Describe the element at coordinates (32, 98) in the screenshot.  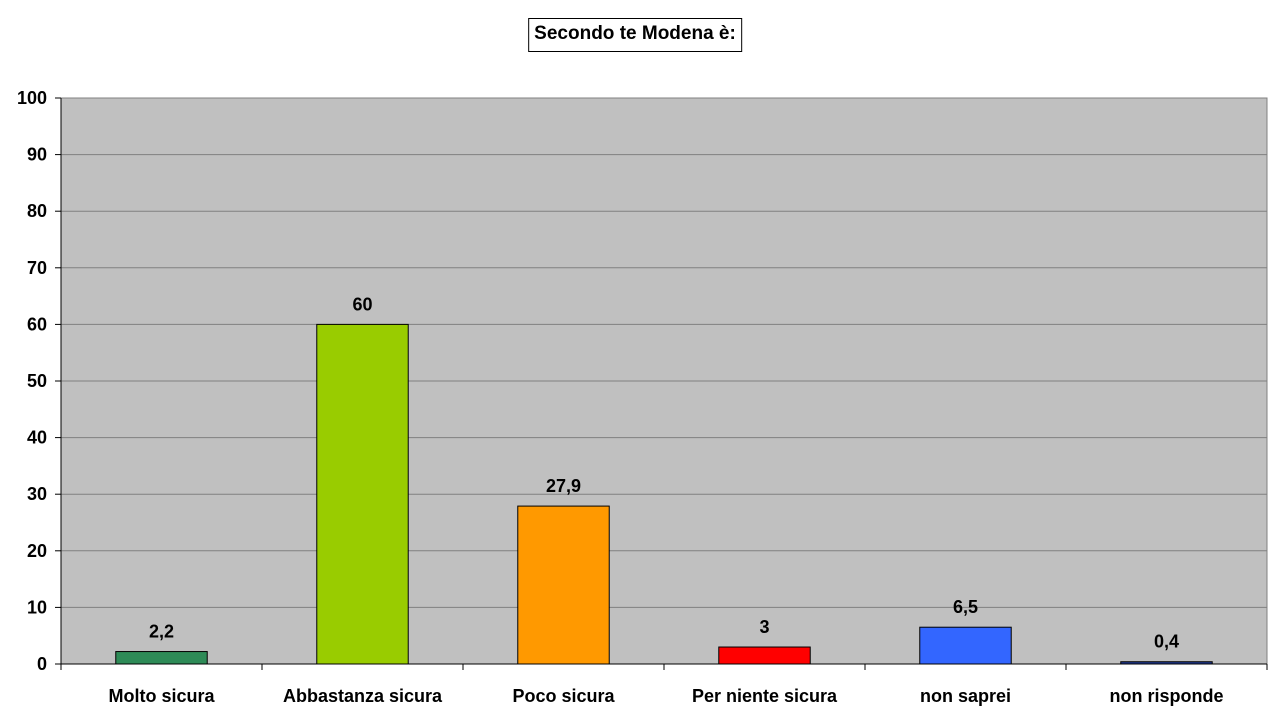
I see `y-tick-label: 100` at that location.